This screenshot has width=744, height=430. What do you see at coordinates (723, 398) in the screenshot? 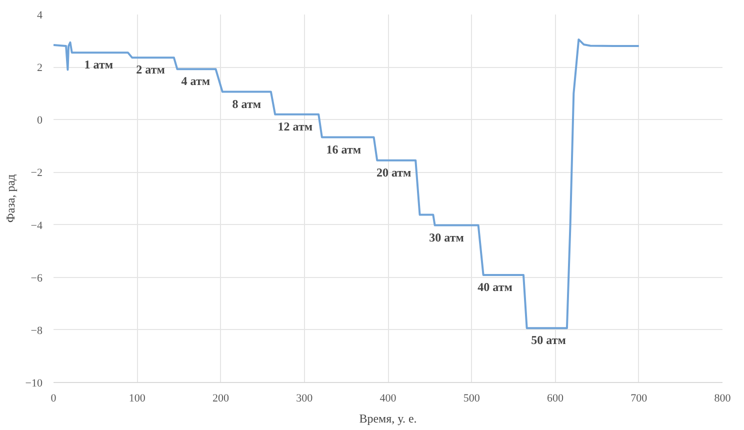
I see `x-tick-label: 800` at bounding box center [723, 398].